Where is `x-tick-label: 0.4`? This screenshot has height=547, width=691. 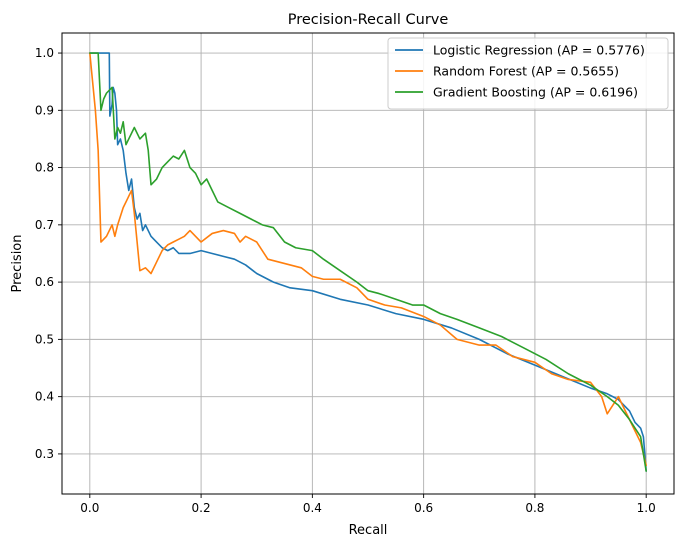
x-tick-label: 0.4 is located at coordinates (312, 508).